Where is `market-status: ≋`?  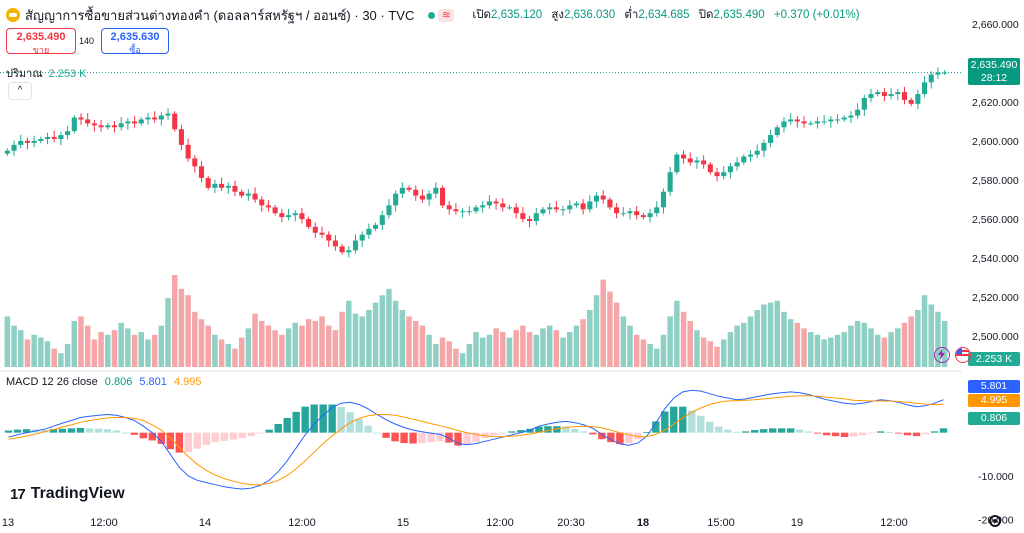 market-status: ≋ is located at coordinates (441, 15).